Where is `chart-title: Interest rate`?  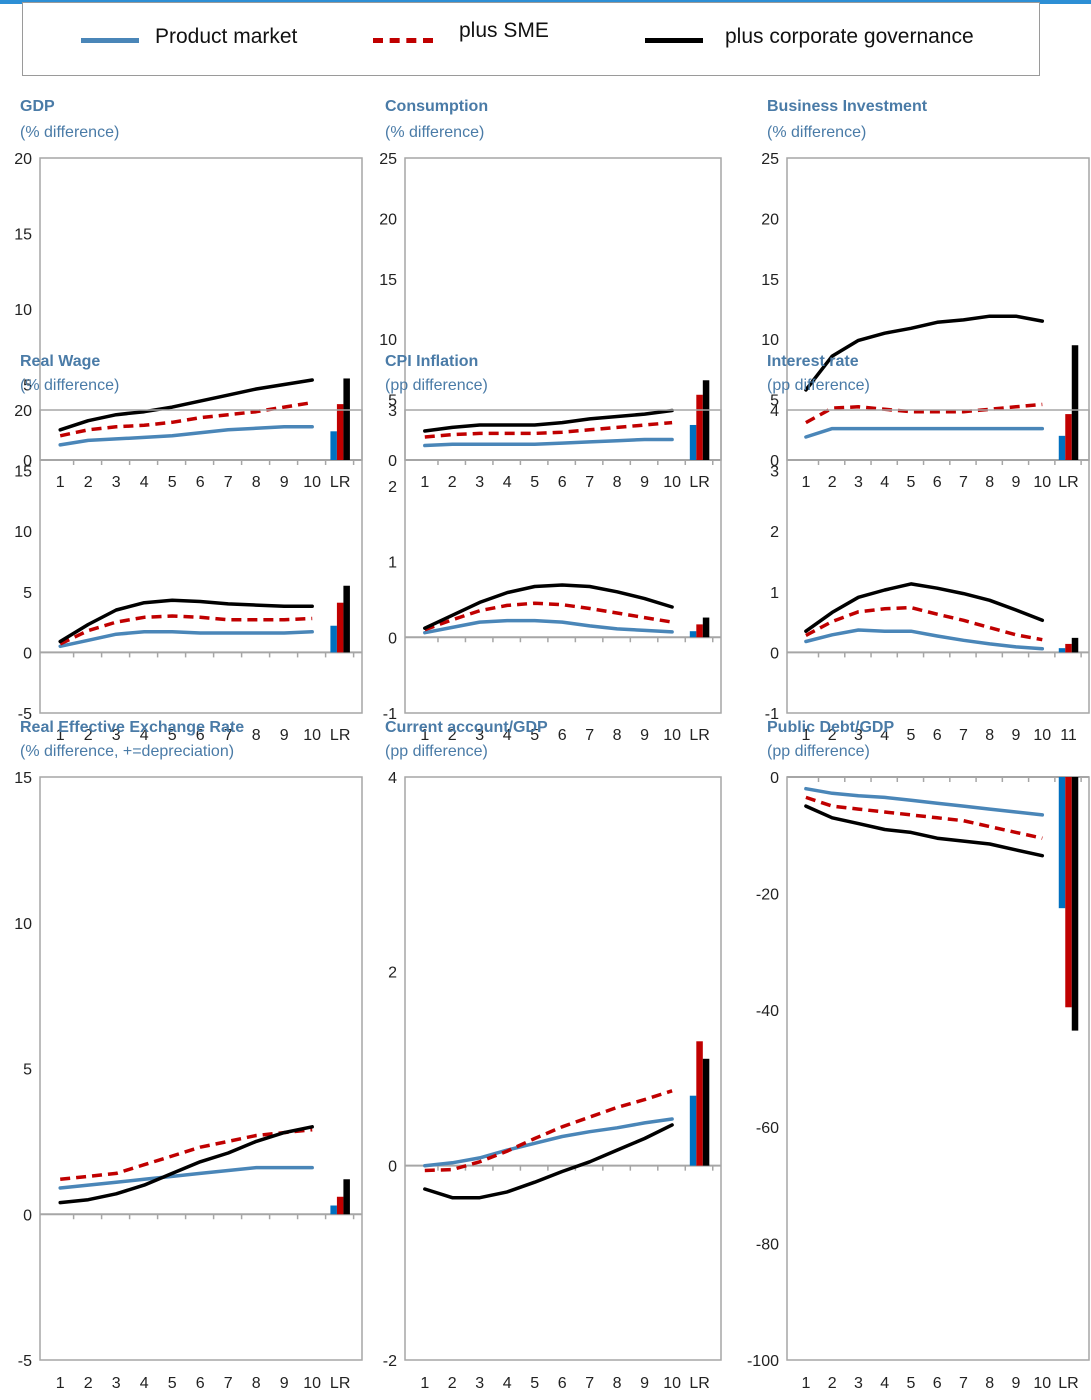 chart-title: Interest rate is located at coordinates (813, 361).